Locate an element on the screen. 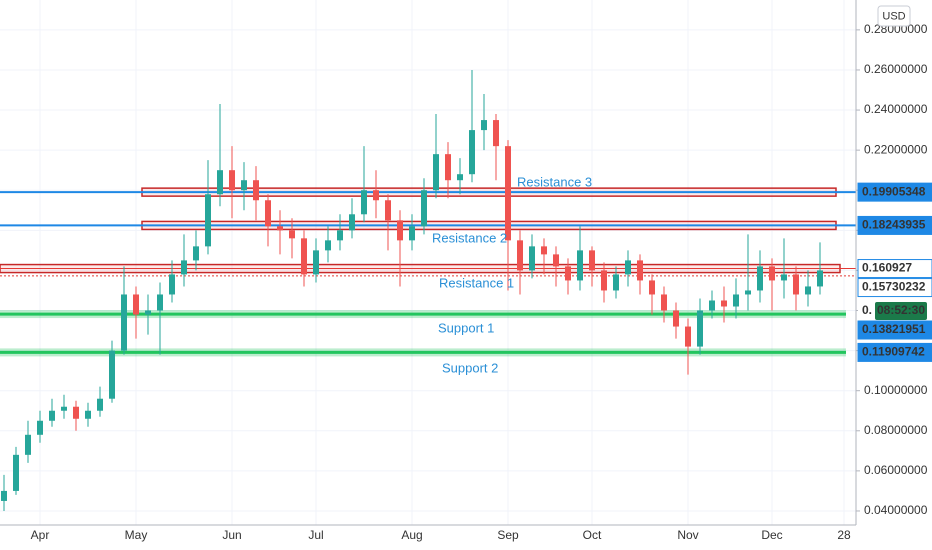 This screenshot has height=550, width=932. y-tick-label: 0.04000000 is located at coordinates (896, 510).